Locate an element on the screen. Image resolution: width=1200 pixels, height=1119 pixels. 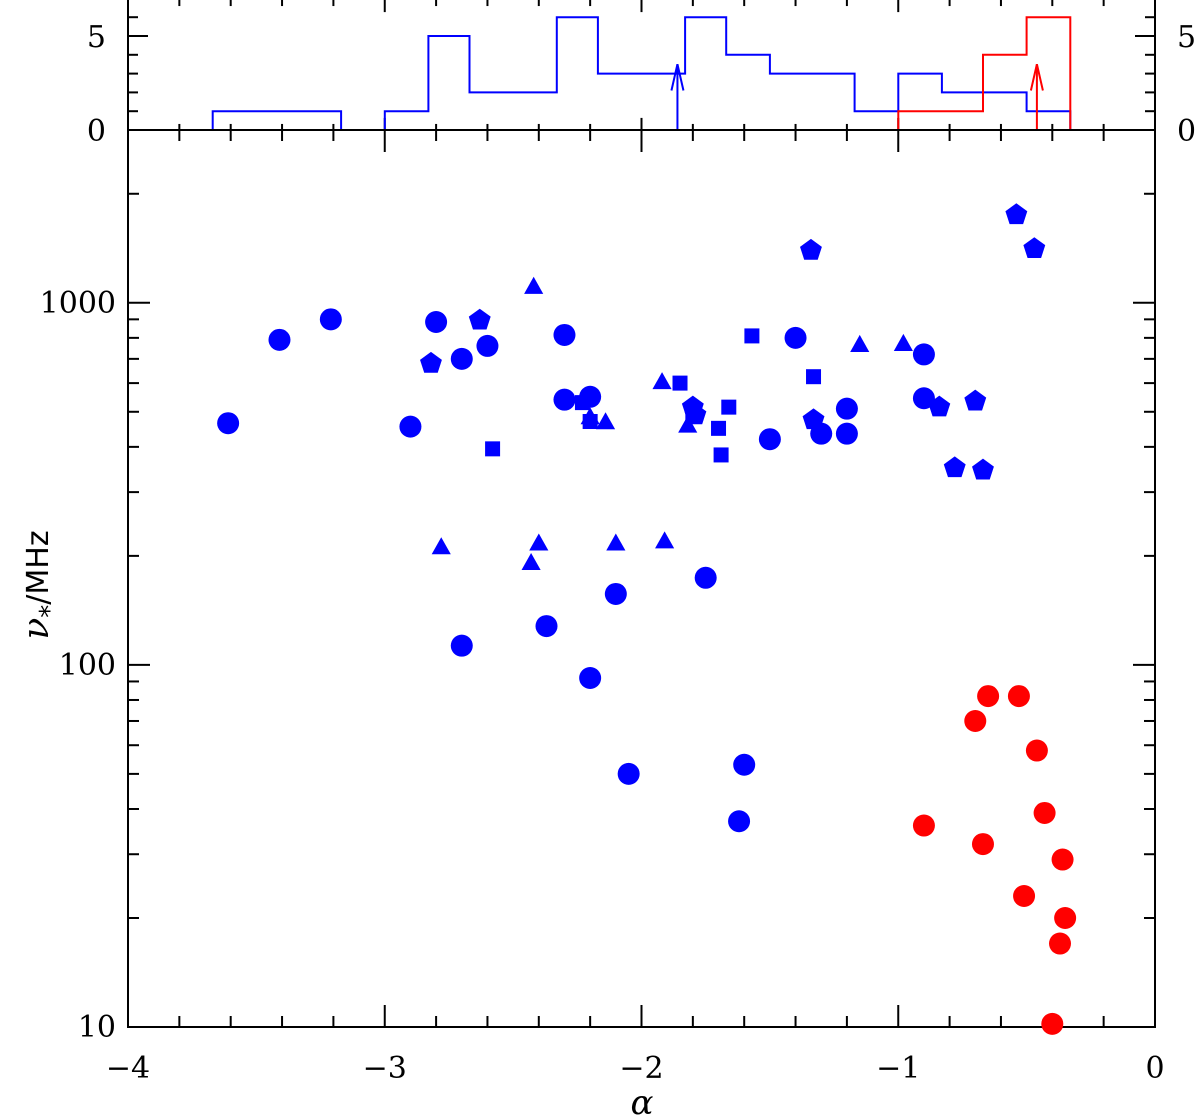
x-tick-label: −4 is located at coordinates (128, 1068).